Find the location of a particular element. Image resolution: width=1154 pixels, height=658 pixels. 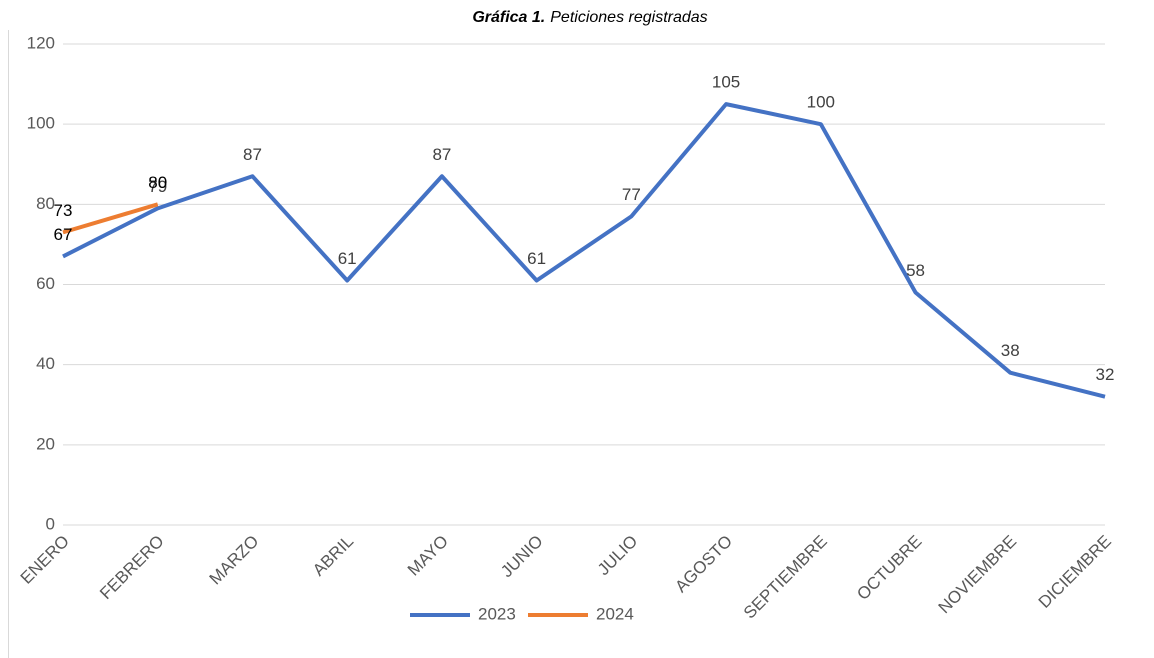

x-tick-label: MAYO is located at coordinates (428, 556).